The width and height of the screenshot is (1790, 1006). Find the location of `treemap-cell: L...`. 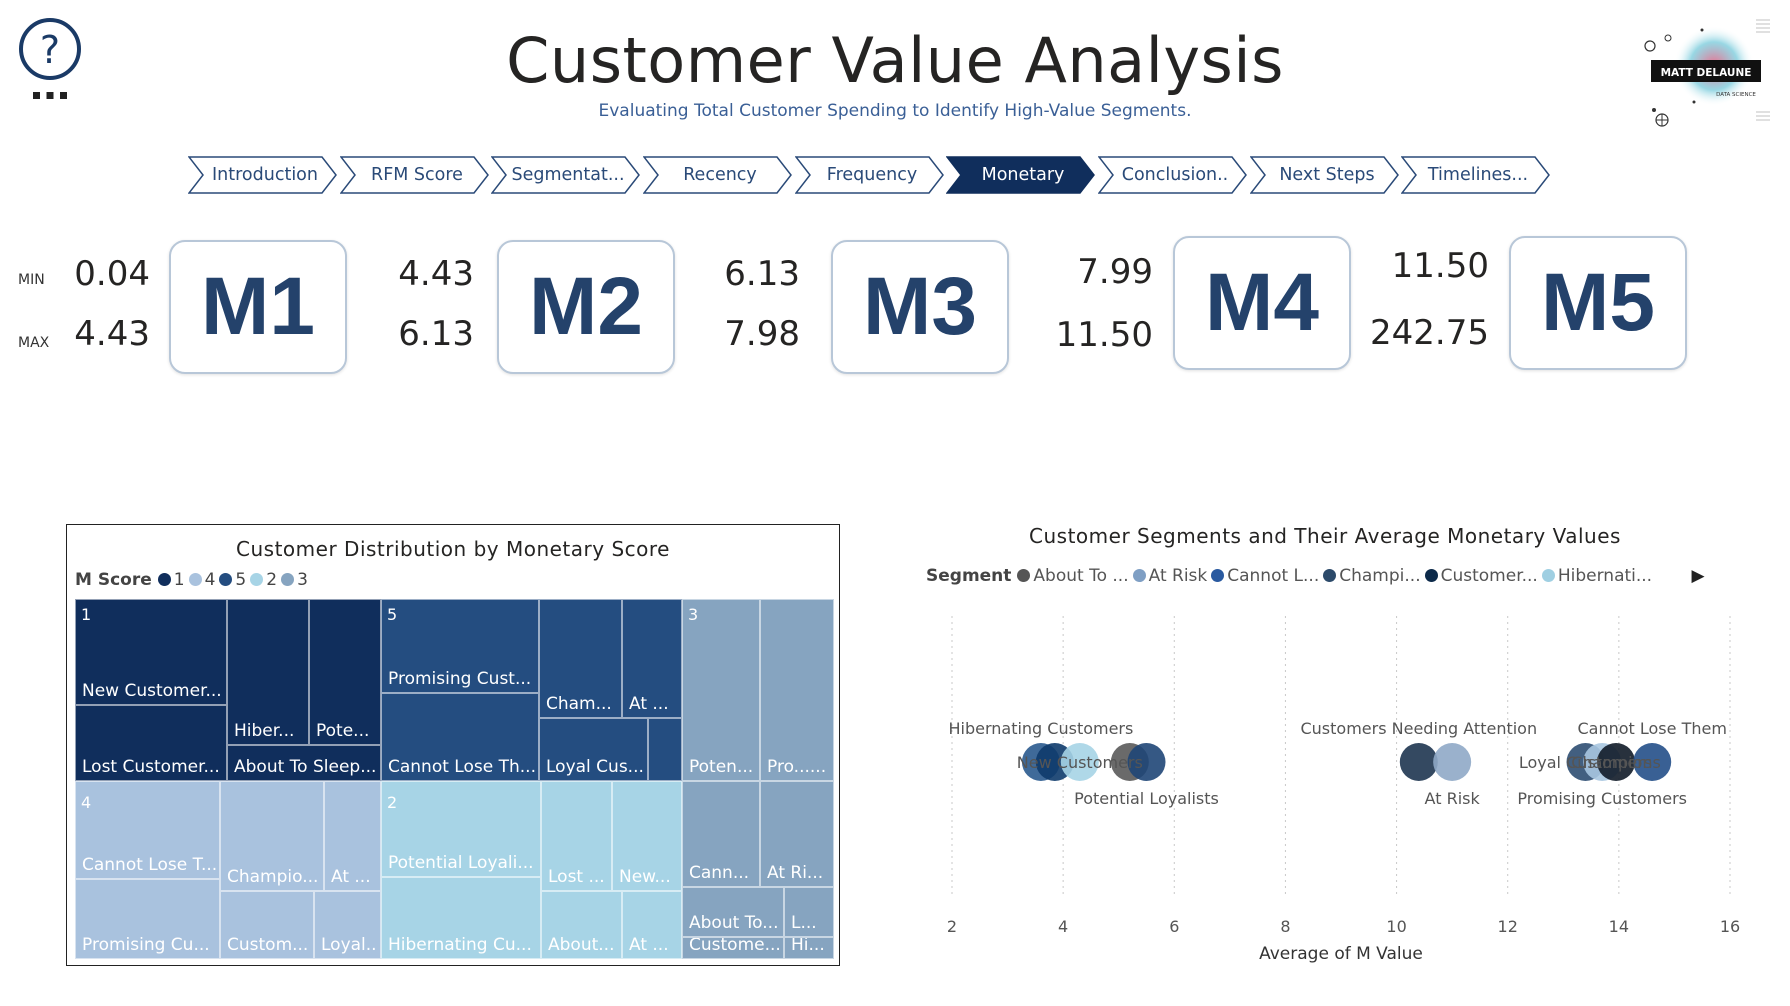

treemap-cell: L... is located at coordinates (809, 912).